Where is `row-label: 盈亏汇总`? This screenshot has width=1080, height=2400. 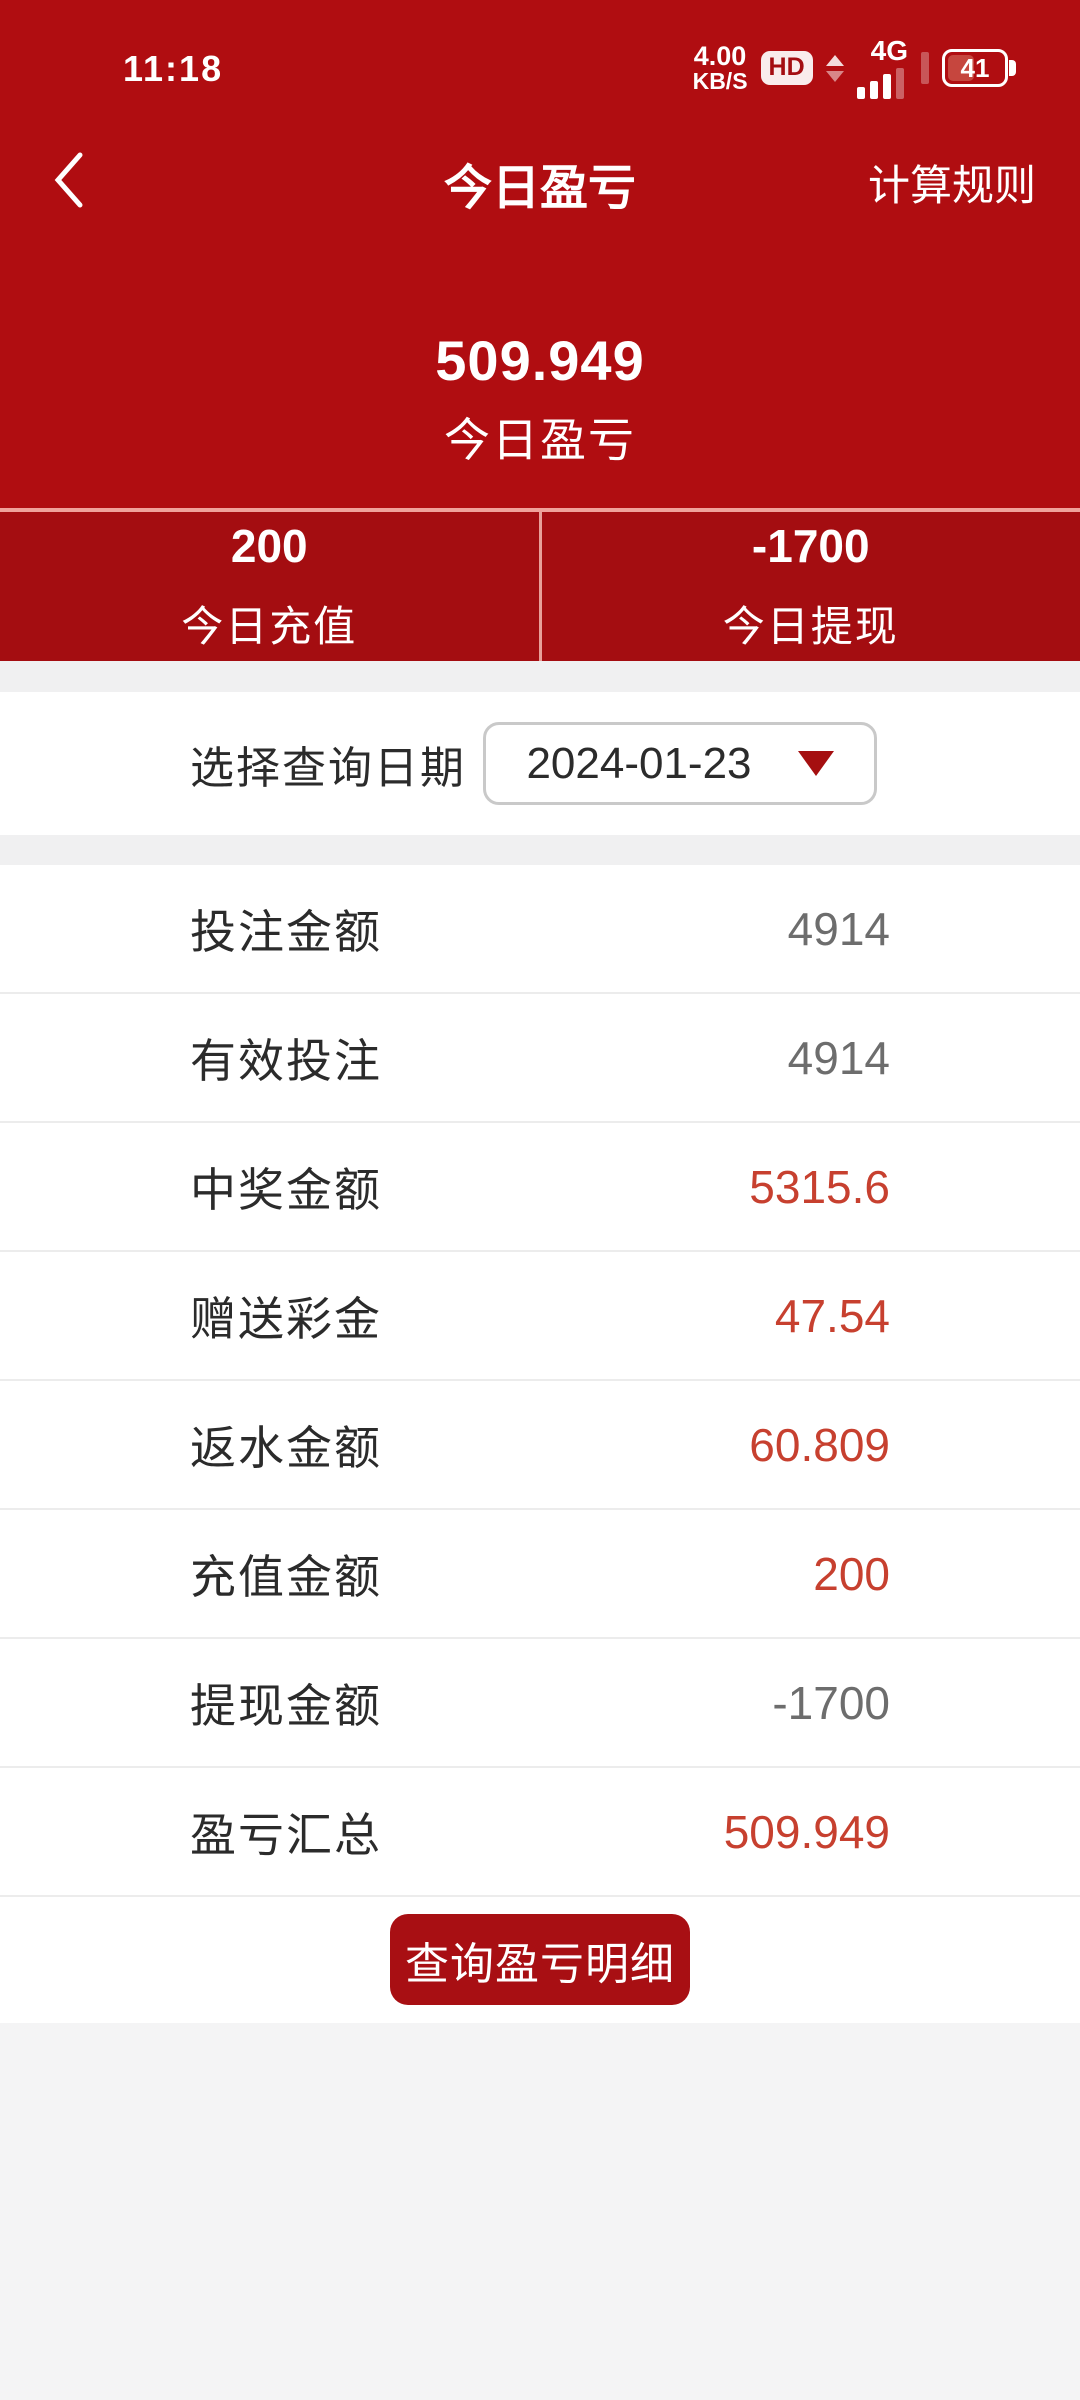
row-label: 盈亏汇总 is located at coordinates (286, 1834).